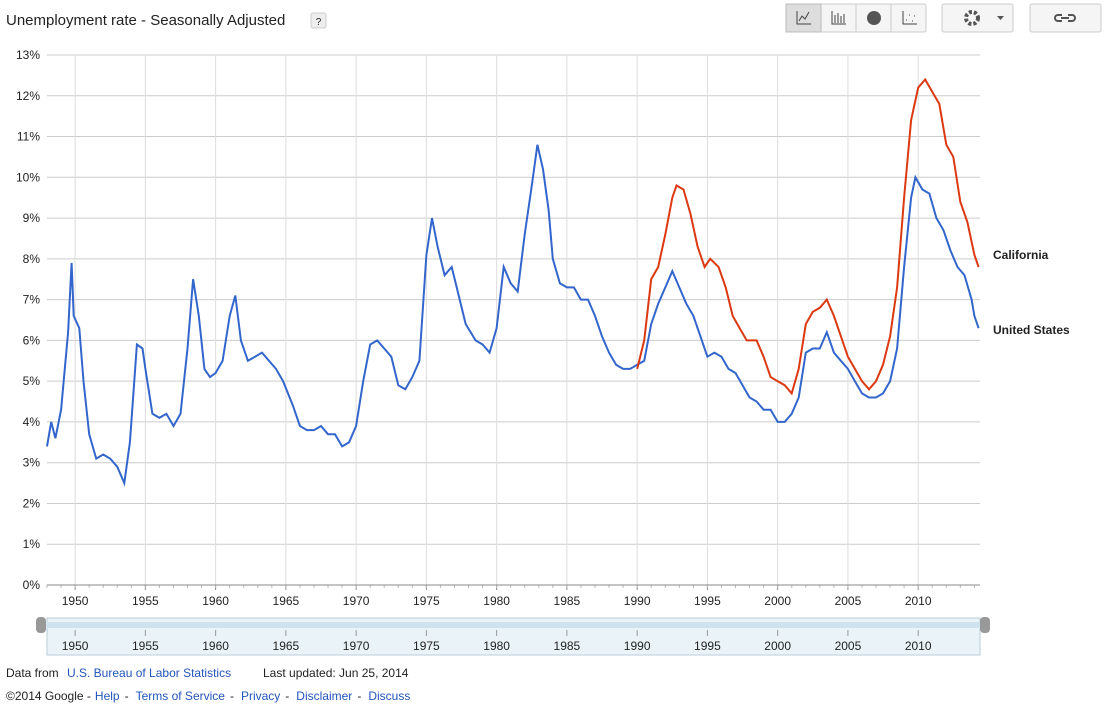 This screenshot has height=717, width=1109. Describe the element at coordinates (75, 646) in the screenshot. I see `slider-tick-label: 1950` at that location.